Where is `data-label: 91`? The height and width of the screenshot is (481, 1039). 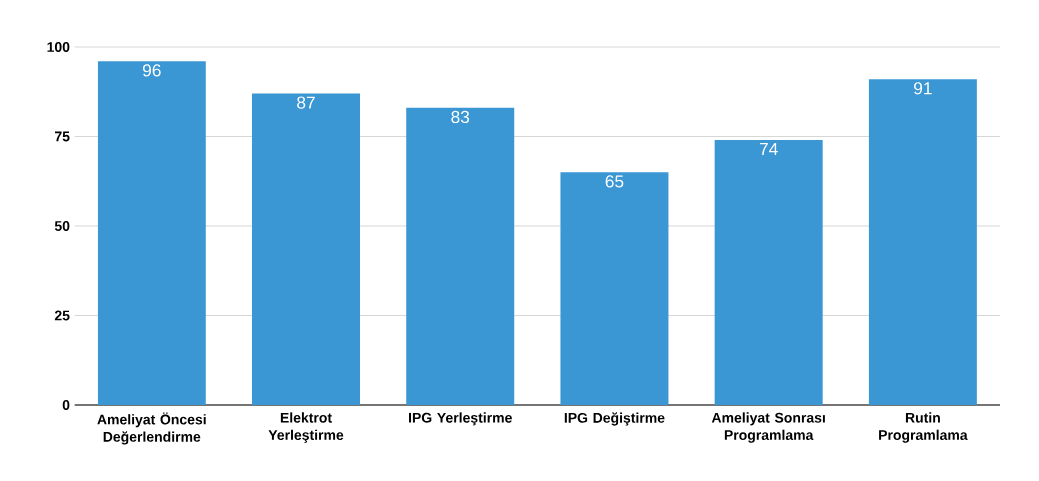 data-label: 91 is located at coordinates (923, 88).